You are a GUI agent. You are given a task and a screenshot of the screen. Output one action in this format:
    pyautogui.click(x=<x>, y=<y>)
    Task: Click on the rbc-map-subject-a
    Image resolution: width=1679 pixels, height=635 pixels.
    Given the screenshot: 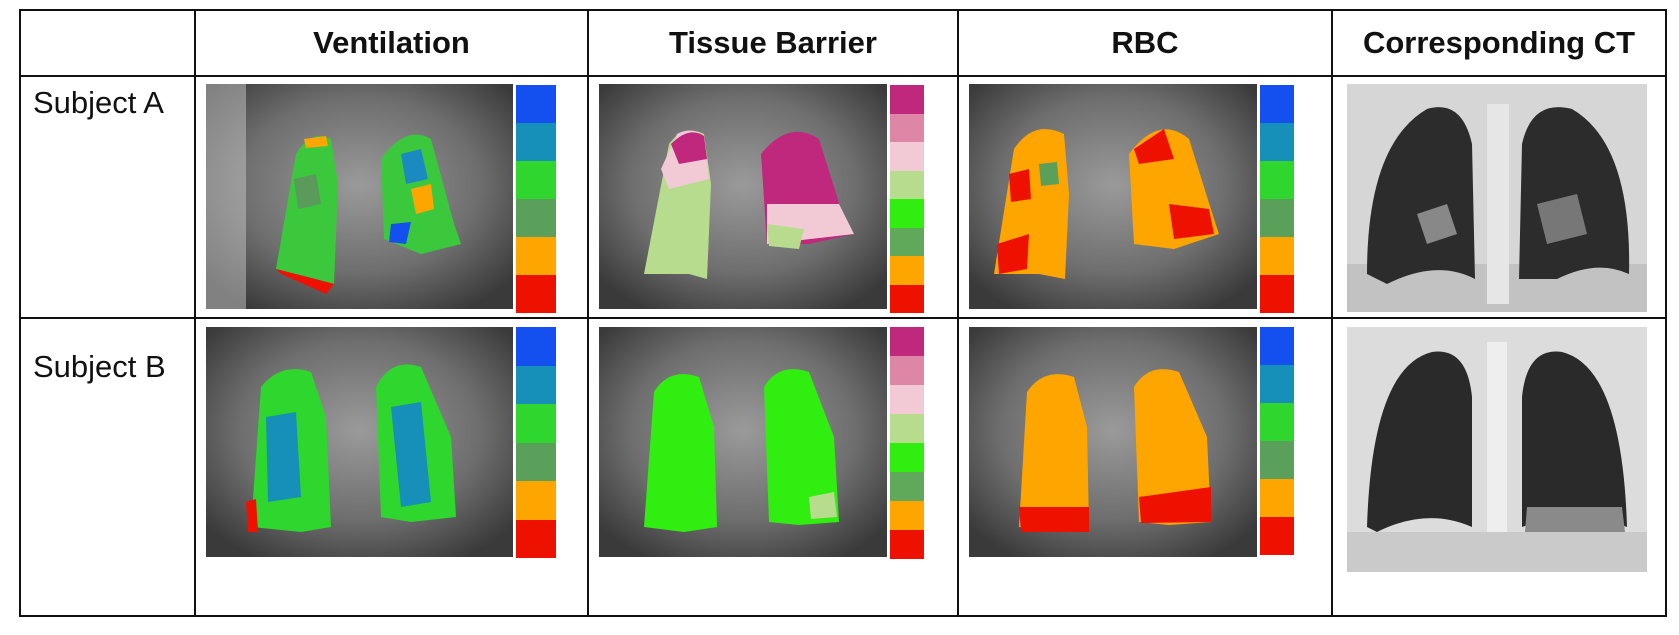 What is the action you would take?
    pyautogui.click(x=1113, y=196)
    